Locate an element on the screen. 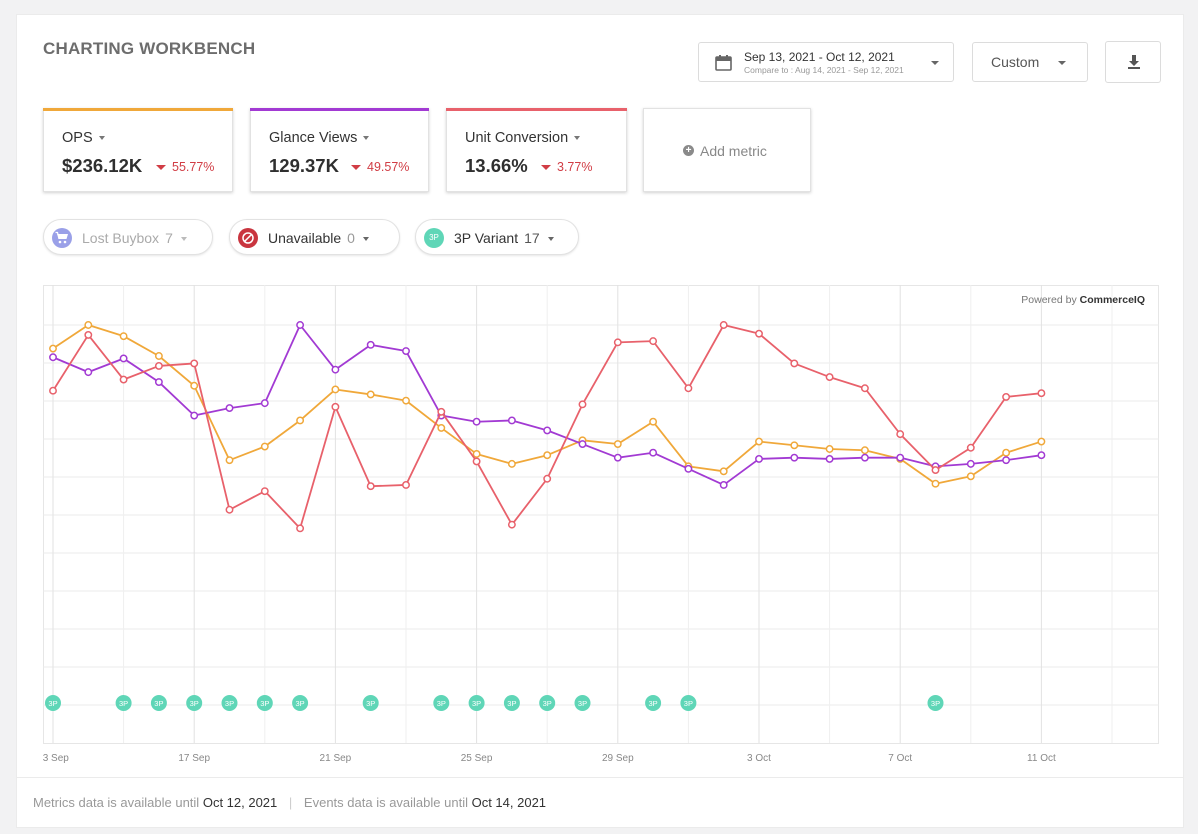 The height and width of the screenshot is (834, 1198). x-tick-label: 25 Sep is located at coordinates (477, 758).